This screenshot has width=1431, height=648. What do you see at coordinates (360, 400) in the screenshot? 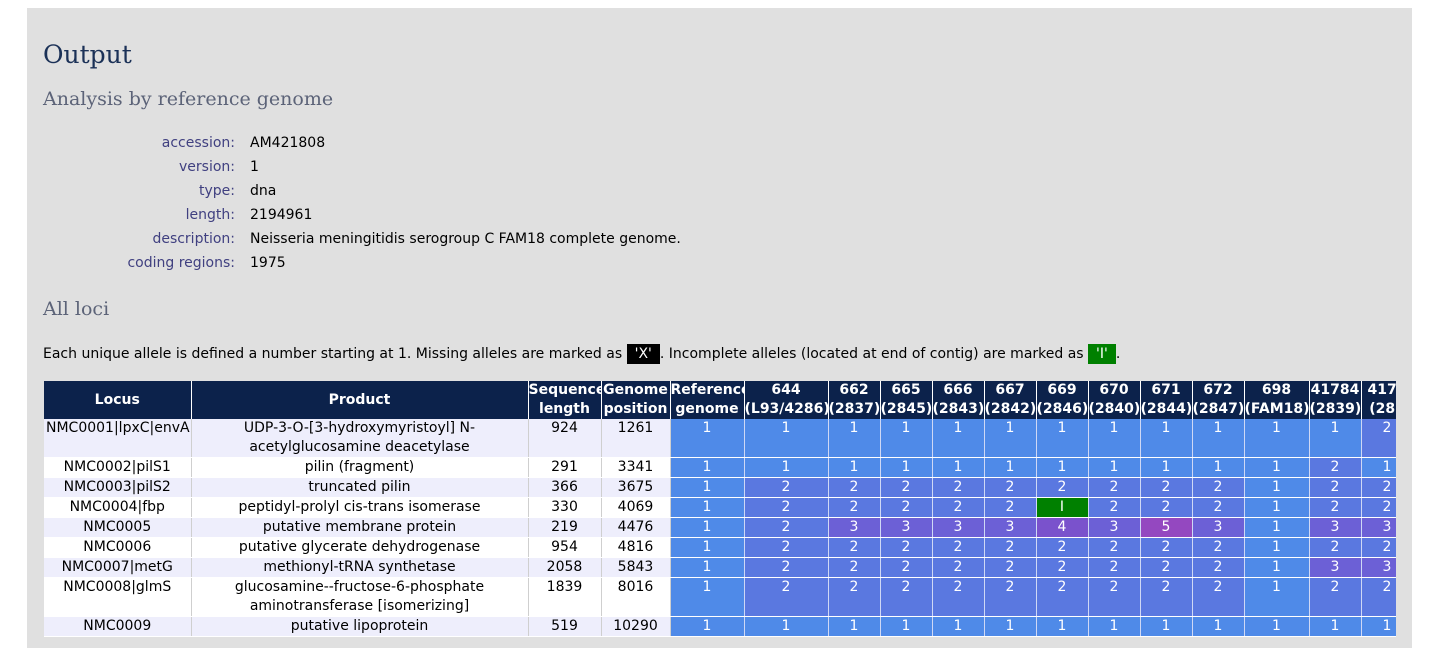
I see `column-header: Product` at bounding box center [360, 400].